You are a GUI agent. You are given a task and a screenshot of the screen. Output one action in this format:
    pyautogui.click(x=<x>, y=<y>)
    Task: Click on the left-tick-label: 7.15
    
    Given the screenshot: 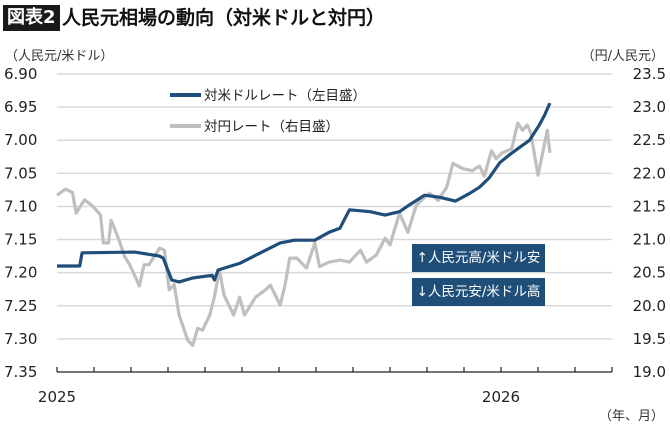 What is the action you would take?
    pyautogui.click(x=20, y=240)
    